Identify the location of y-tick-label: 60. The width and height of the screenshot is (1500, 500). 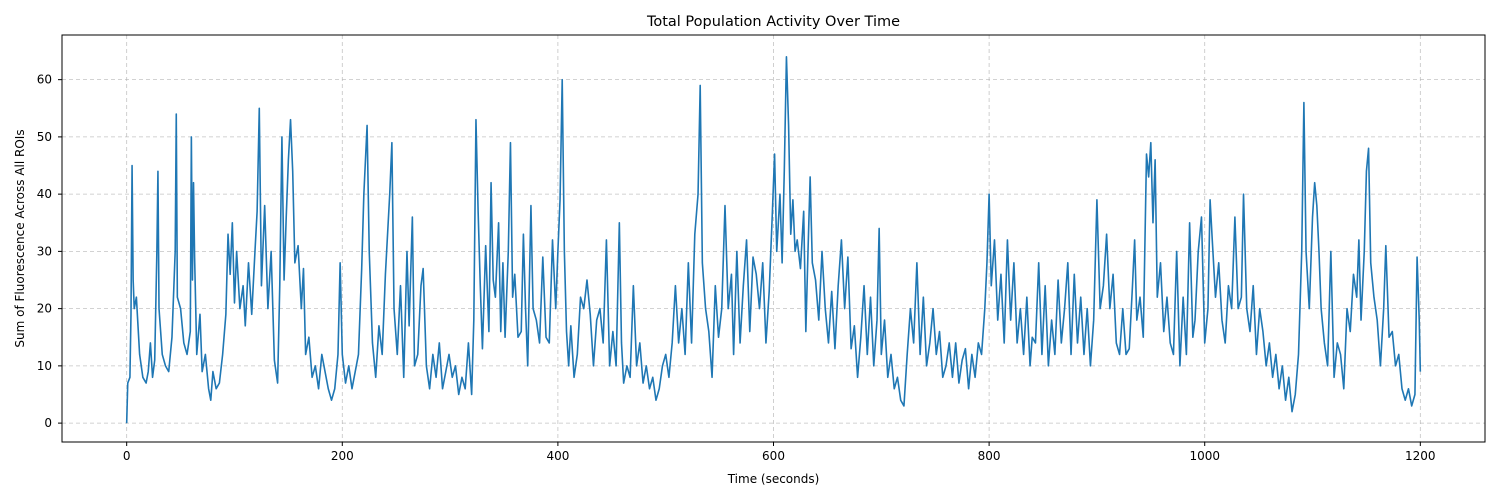
(44, 80).